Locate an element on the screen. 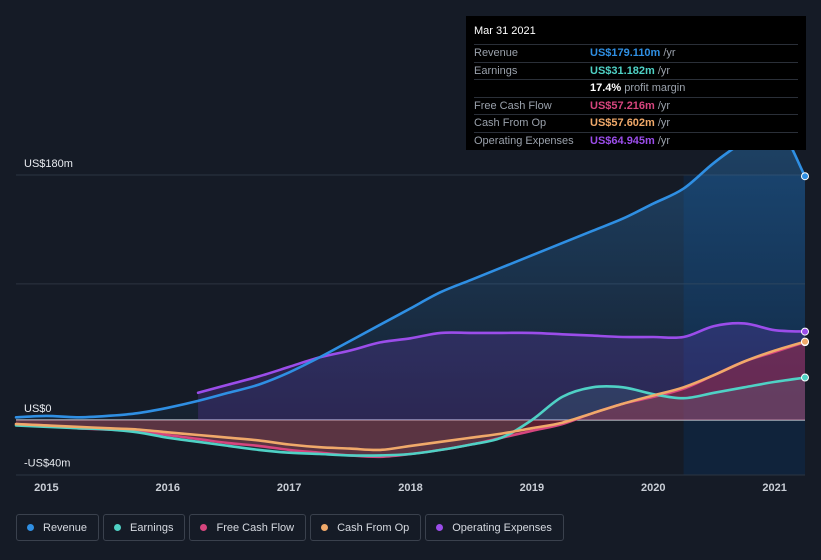 The height and width of the screenshot is (560, 821). tooltip-row: Free Cash Flow US$57.216m/yr is located at coordinates (636, 106).